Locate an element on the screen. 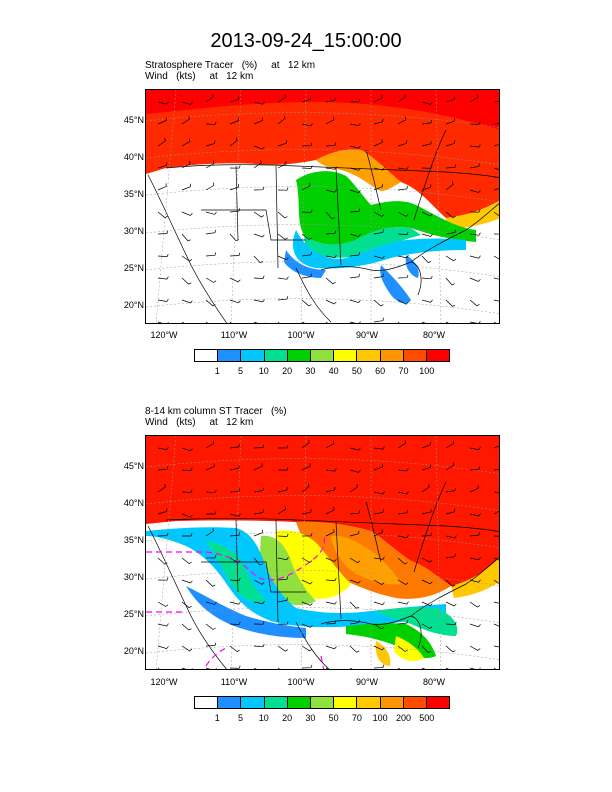 The image size is (612, 792). panel1-colorbar-tick-label: 60 is located at coordinates (380, 371).